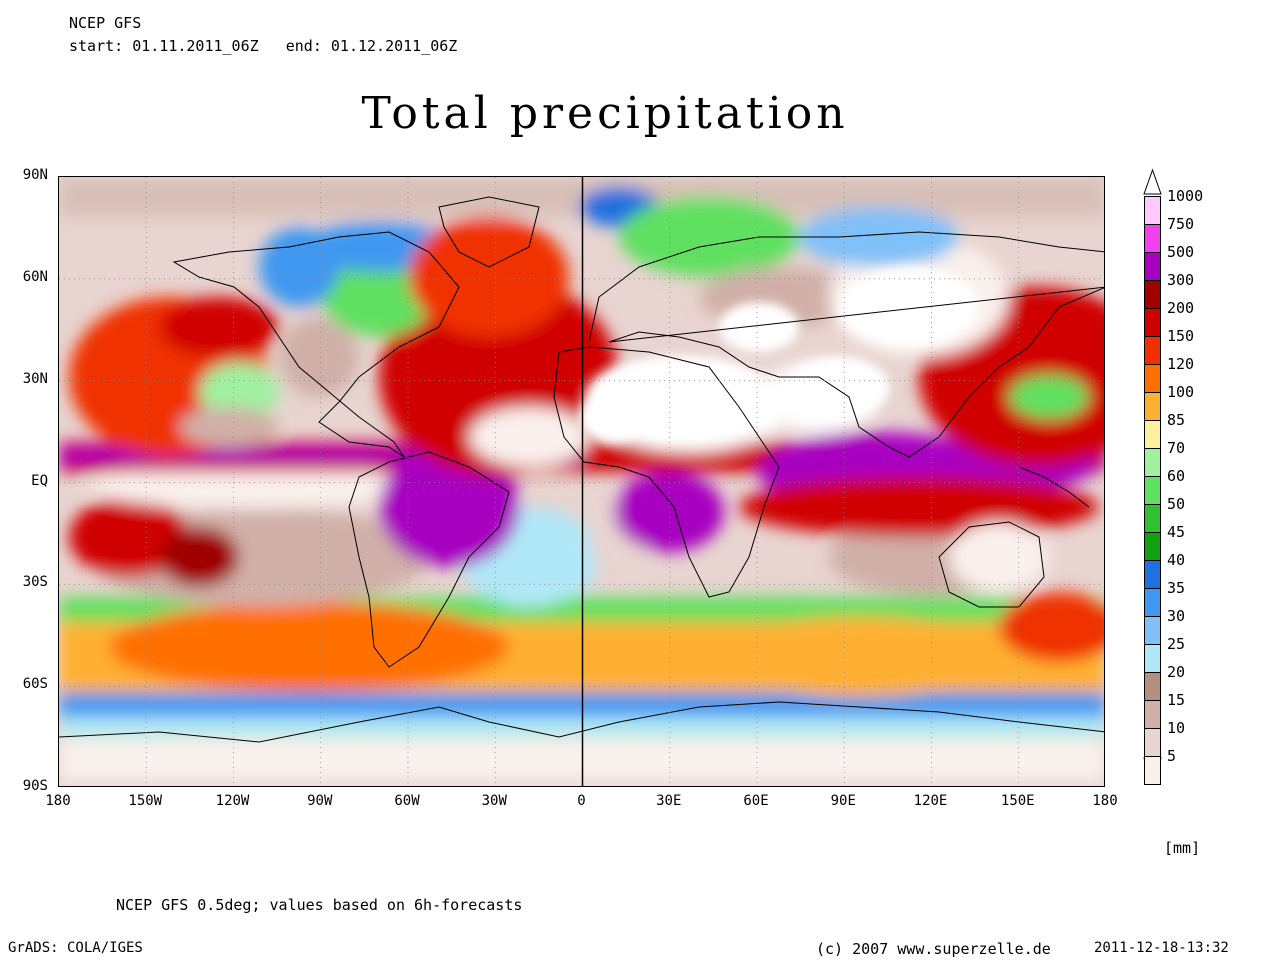 This screenshot has height=960, width=1280. What do you see at coordinates (429, 559) in the screenshot?
I see `south-america-coast` at bounding box center [429, 559].